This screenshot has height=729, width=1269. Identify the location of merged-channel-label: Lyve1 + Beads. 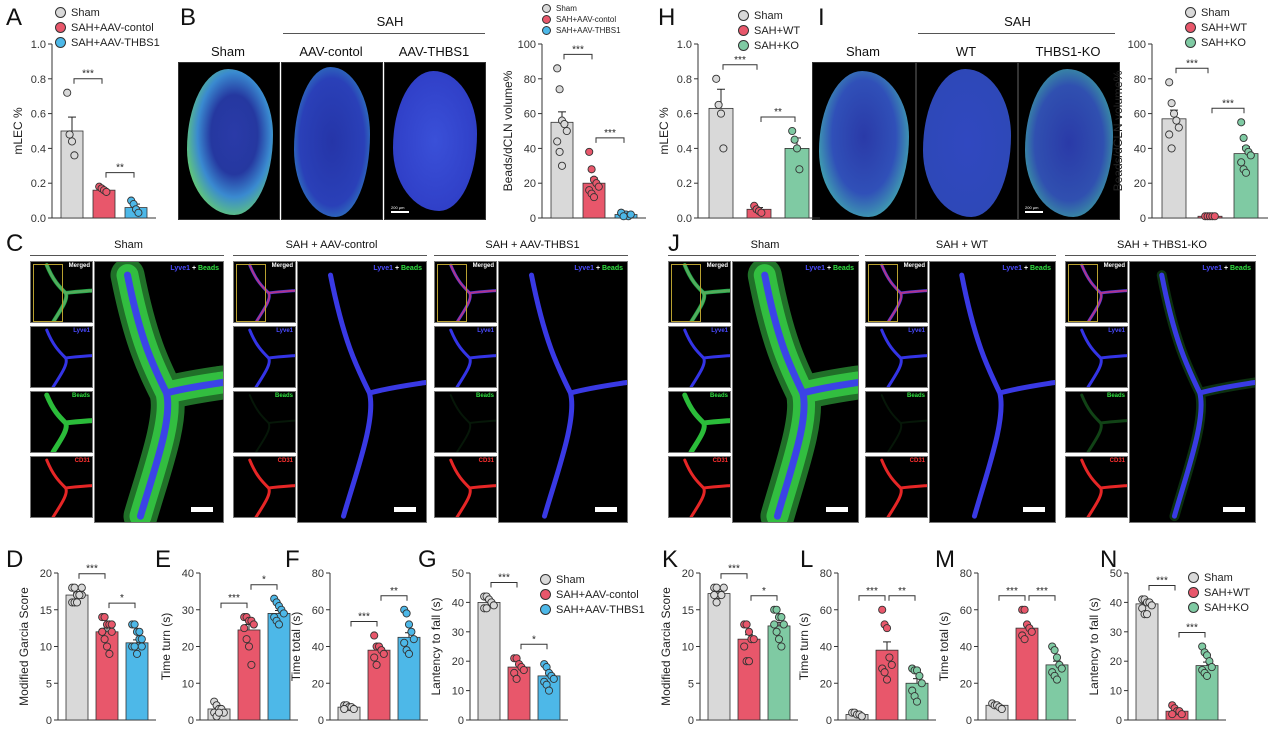
(598, 268).